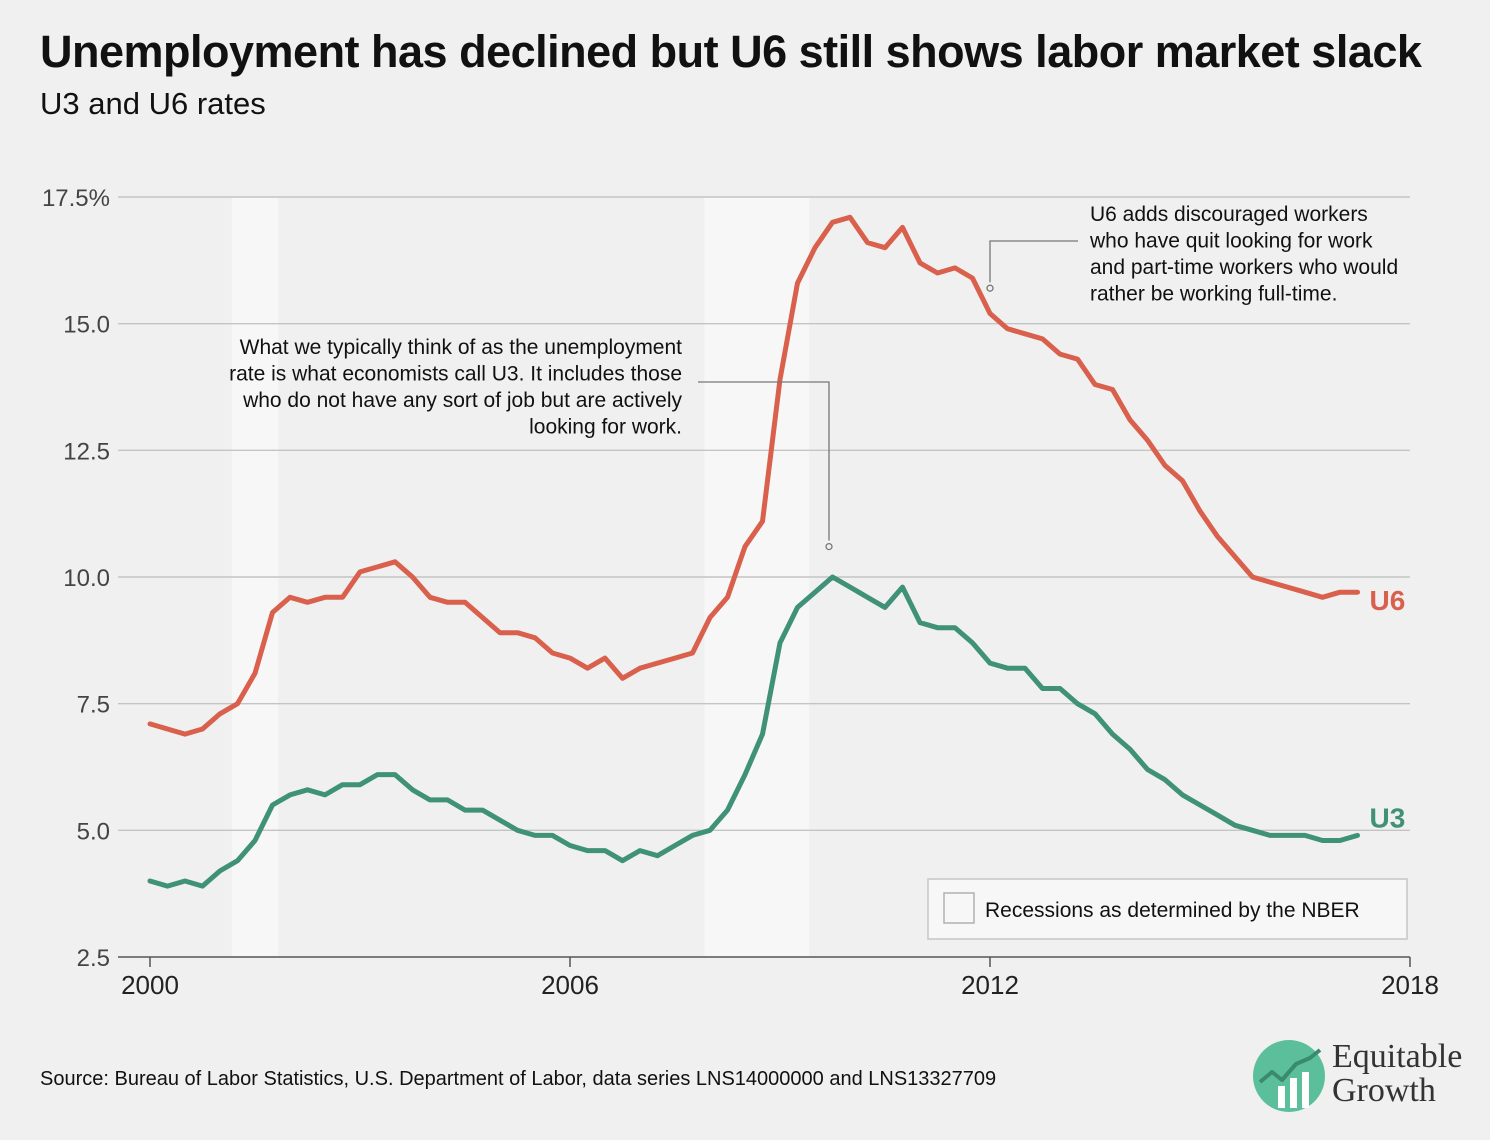 The image size is (1490, 1140). I want to click on annotation-u3-line: looking for work., so click(605, 427).